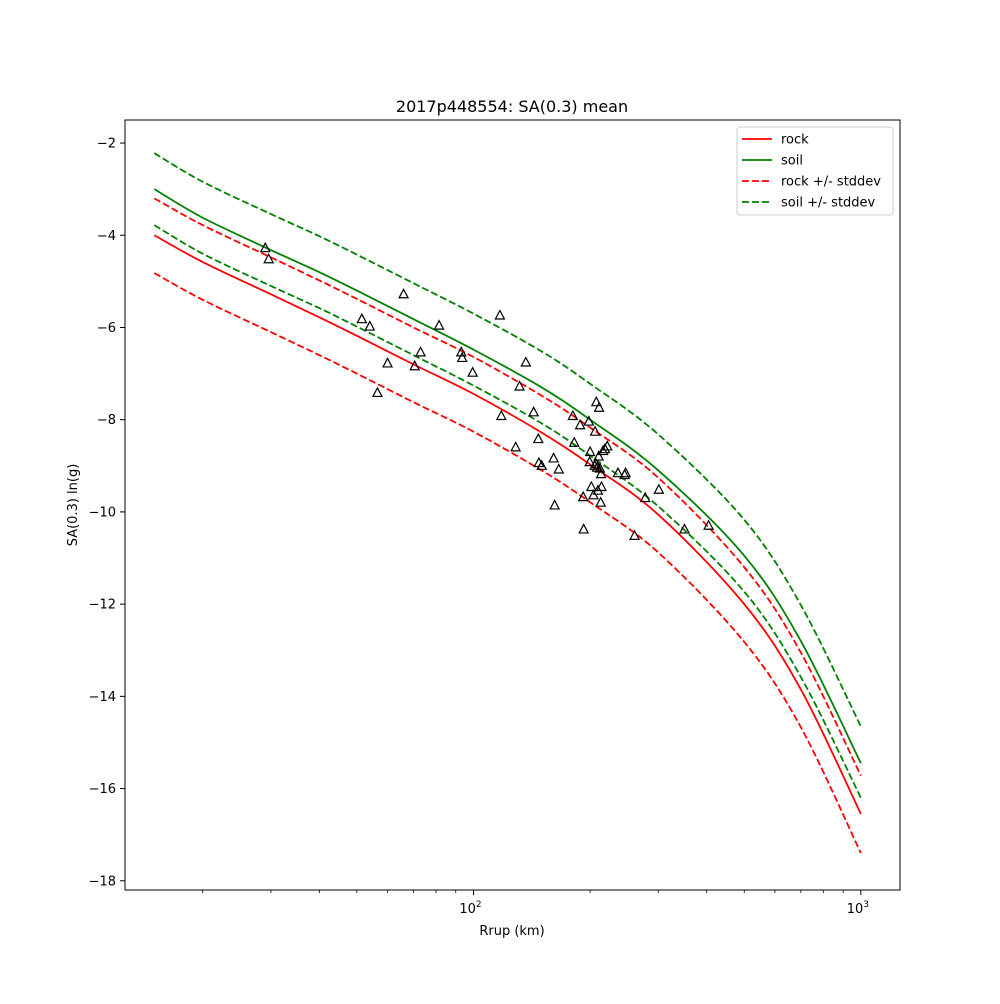 Image resolution: width=1000 pixels, height=1004 pixels. Describe the element at coordinates (106, 328) in the screenshot. I see `y-tick-label-2: −6` at that location.